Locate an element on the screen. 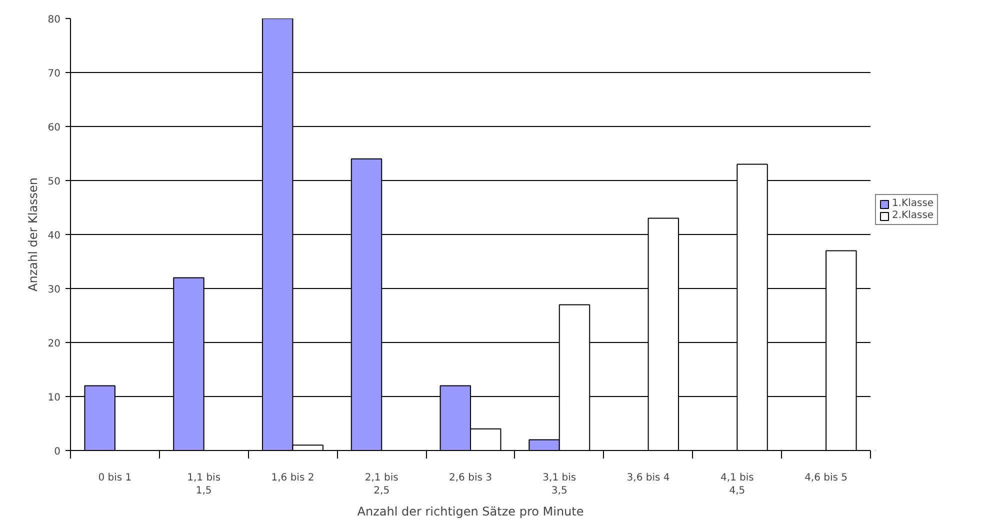  x-tick-label: 3,6 bis 4 is located at coordinates (648, 478).